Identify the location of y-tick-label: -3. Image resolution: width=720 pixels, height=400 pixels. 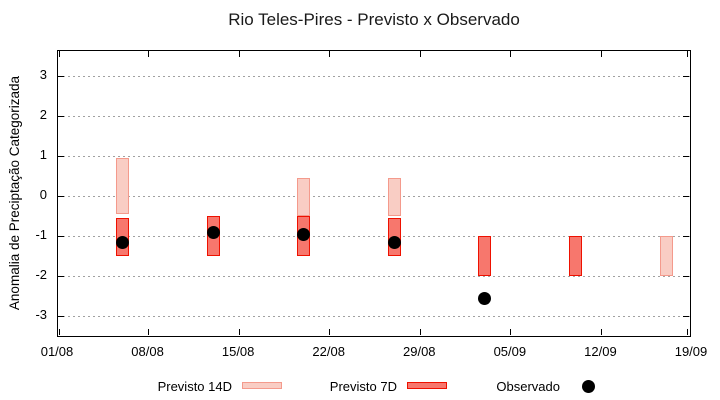
(41, 314).